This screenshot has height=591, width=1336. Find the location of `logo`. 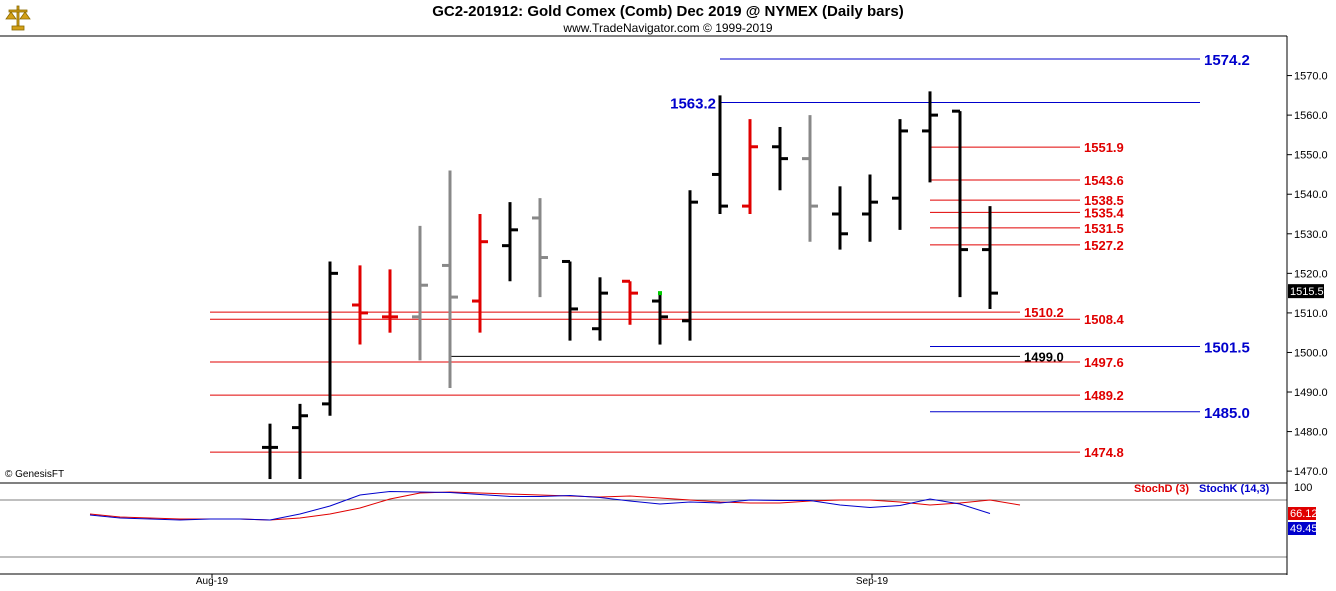

logo is located at coordinates (18, 18).